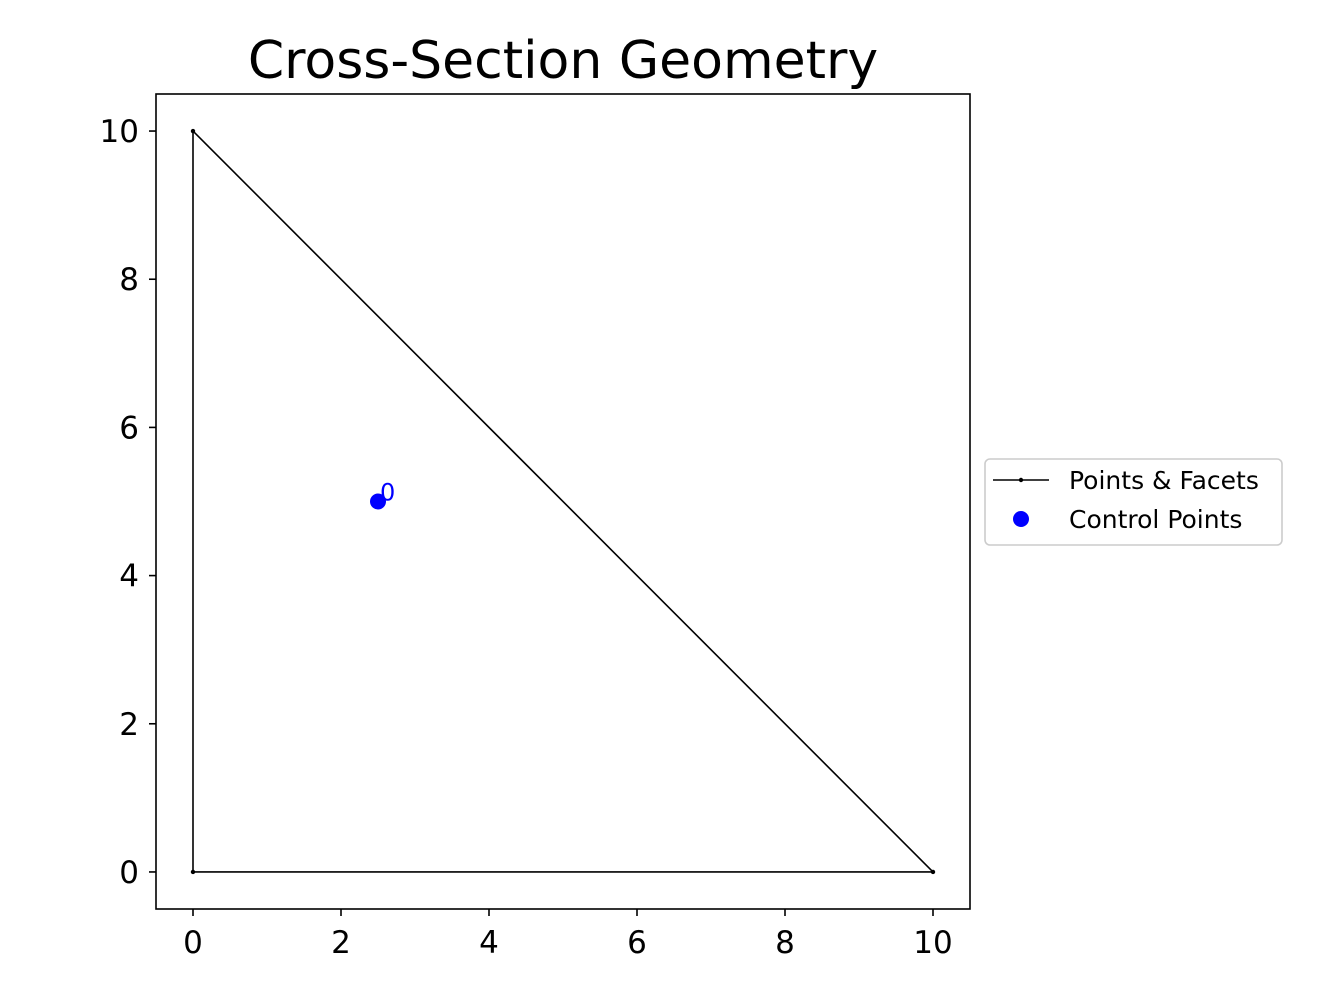 The height and width of the screenshot is (998, 1332). I want to click on x-tick-label: 4, so click(489, 943).